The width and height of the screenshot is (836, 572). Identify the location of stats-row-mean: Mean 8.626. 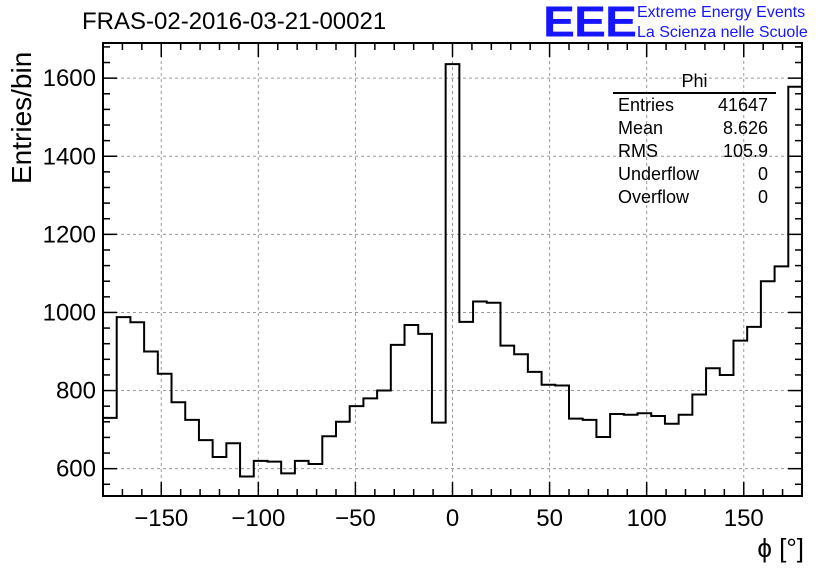
(693, 128).